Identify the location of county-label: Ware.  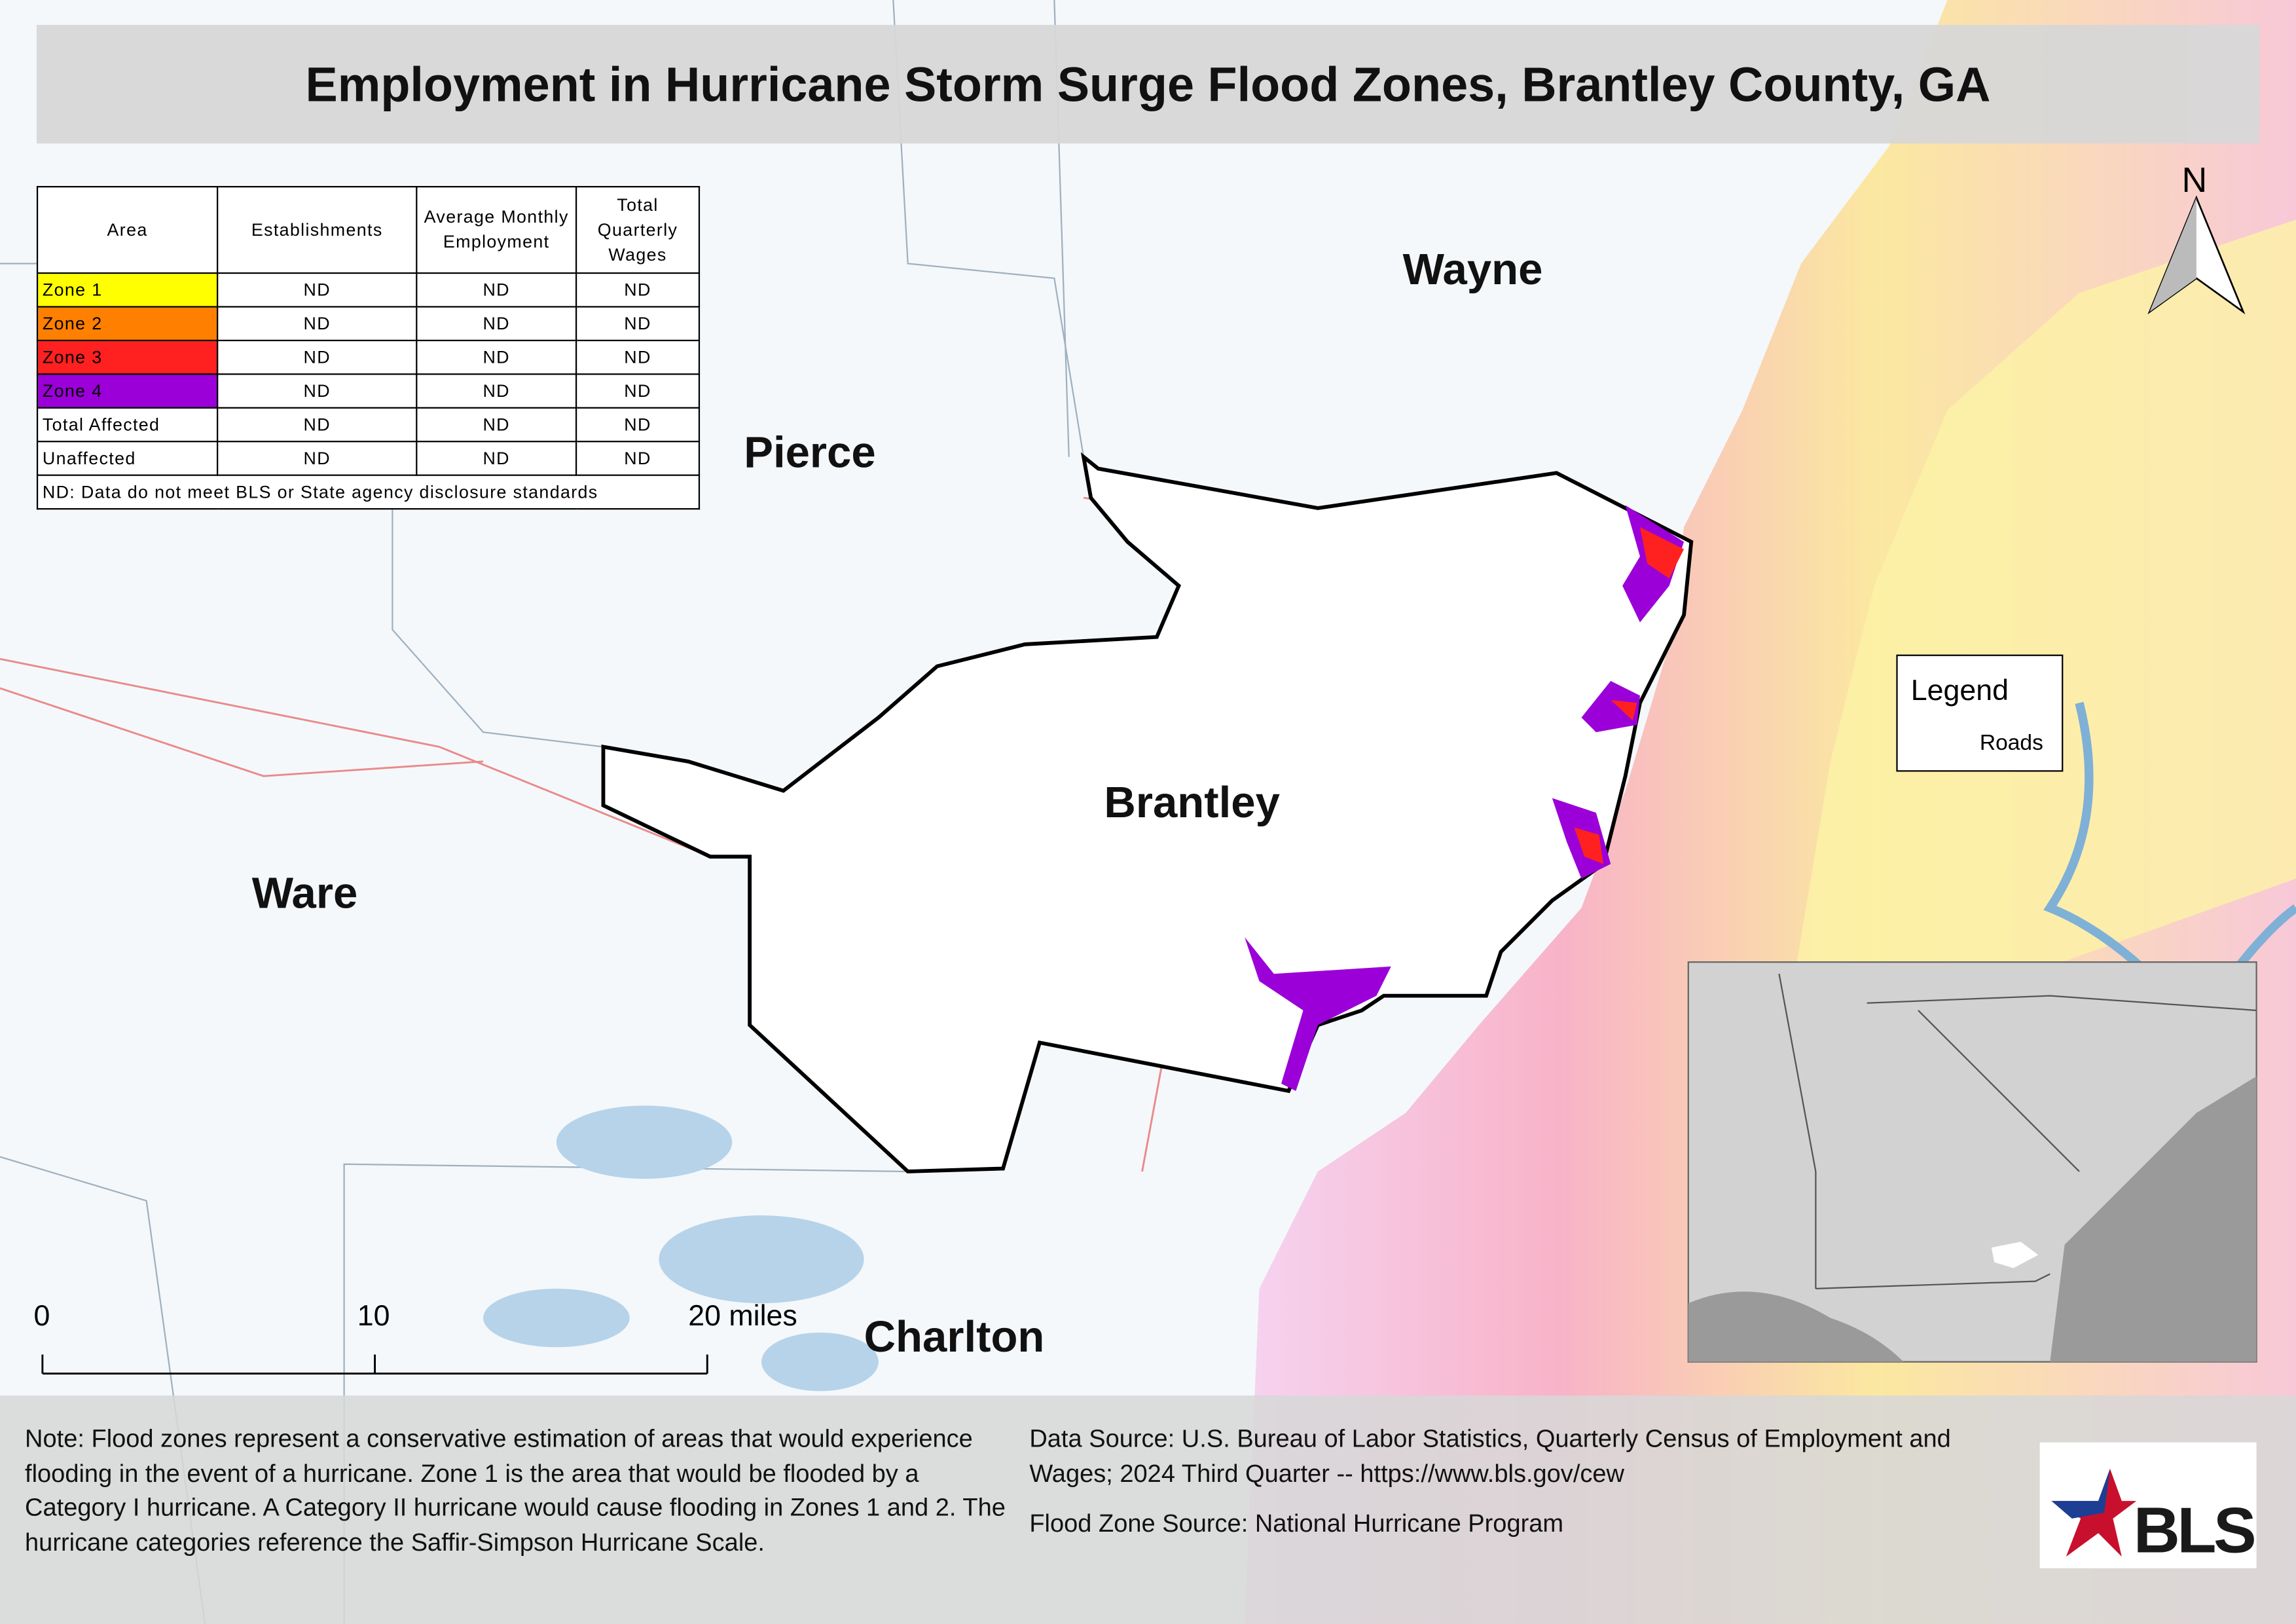
(304, 894).